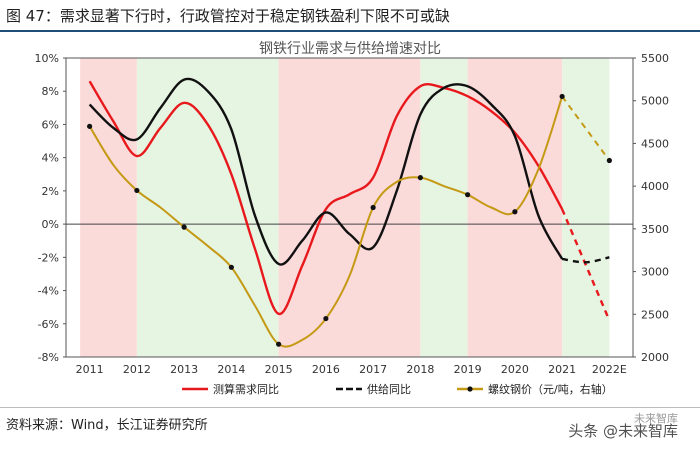 The height and width of the screenshot is (451, 700). What do you see at coordinates (90, 369) in the screenshot?
I see `x-tick-label: 2011` at bounding box center [90, 369].